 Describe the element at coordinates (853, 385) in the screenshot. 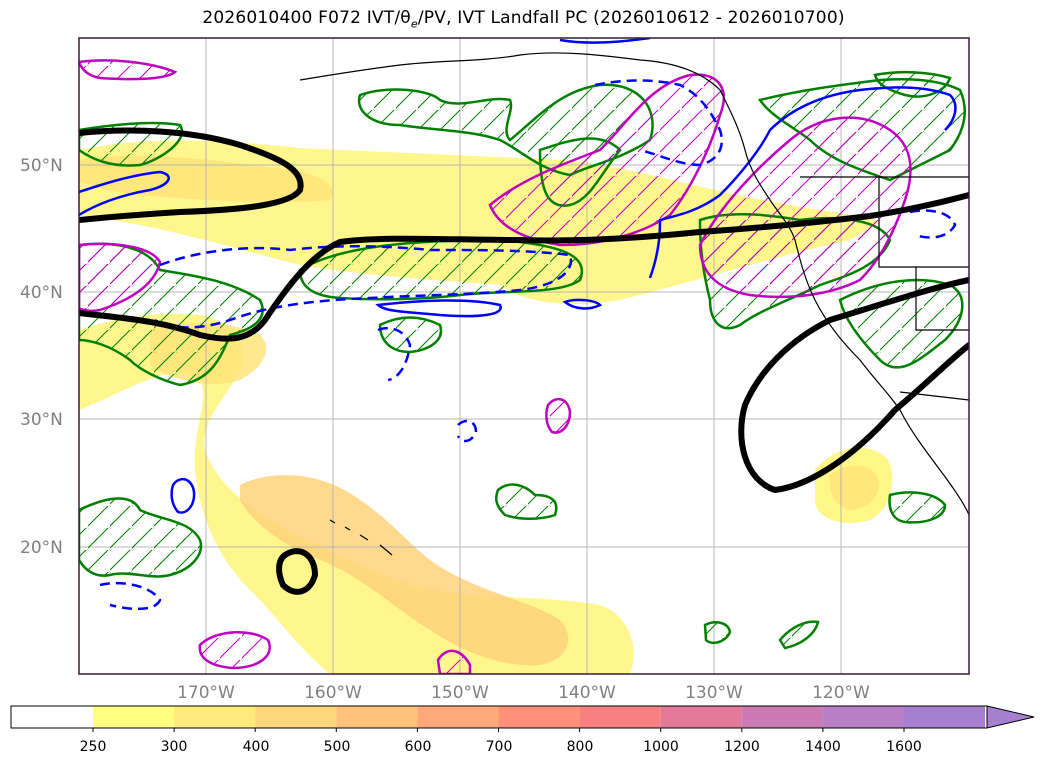

I see `pv-contour-socal` at that location.